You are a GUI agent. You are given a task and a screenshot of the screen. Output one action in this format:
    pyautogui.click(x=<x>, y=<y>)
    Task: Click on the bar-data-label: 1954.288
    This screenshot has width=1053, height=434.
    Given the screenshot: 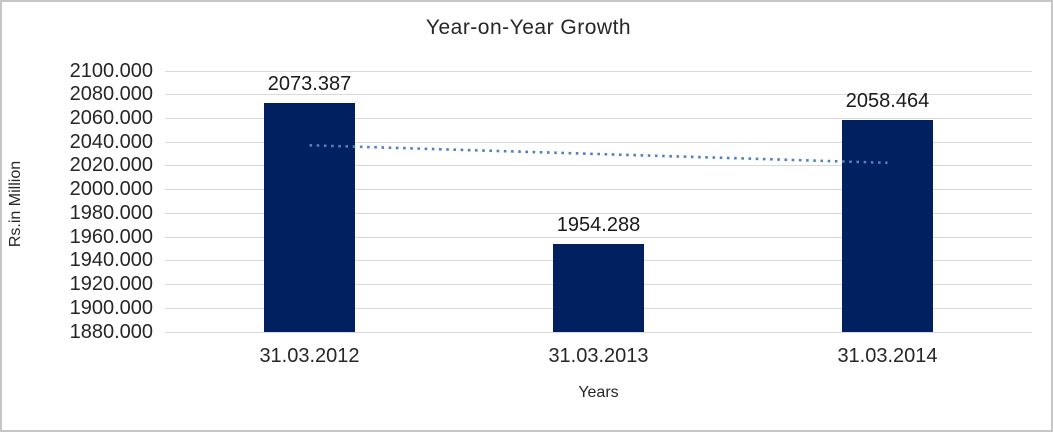 What is the action you would take?
    pyautogui.click(x=598, y=224)
    